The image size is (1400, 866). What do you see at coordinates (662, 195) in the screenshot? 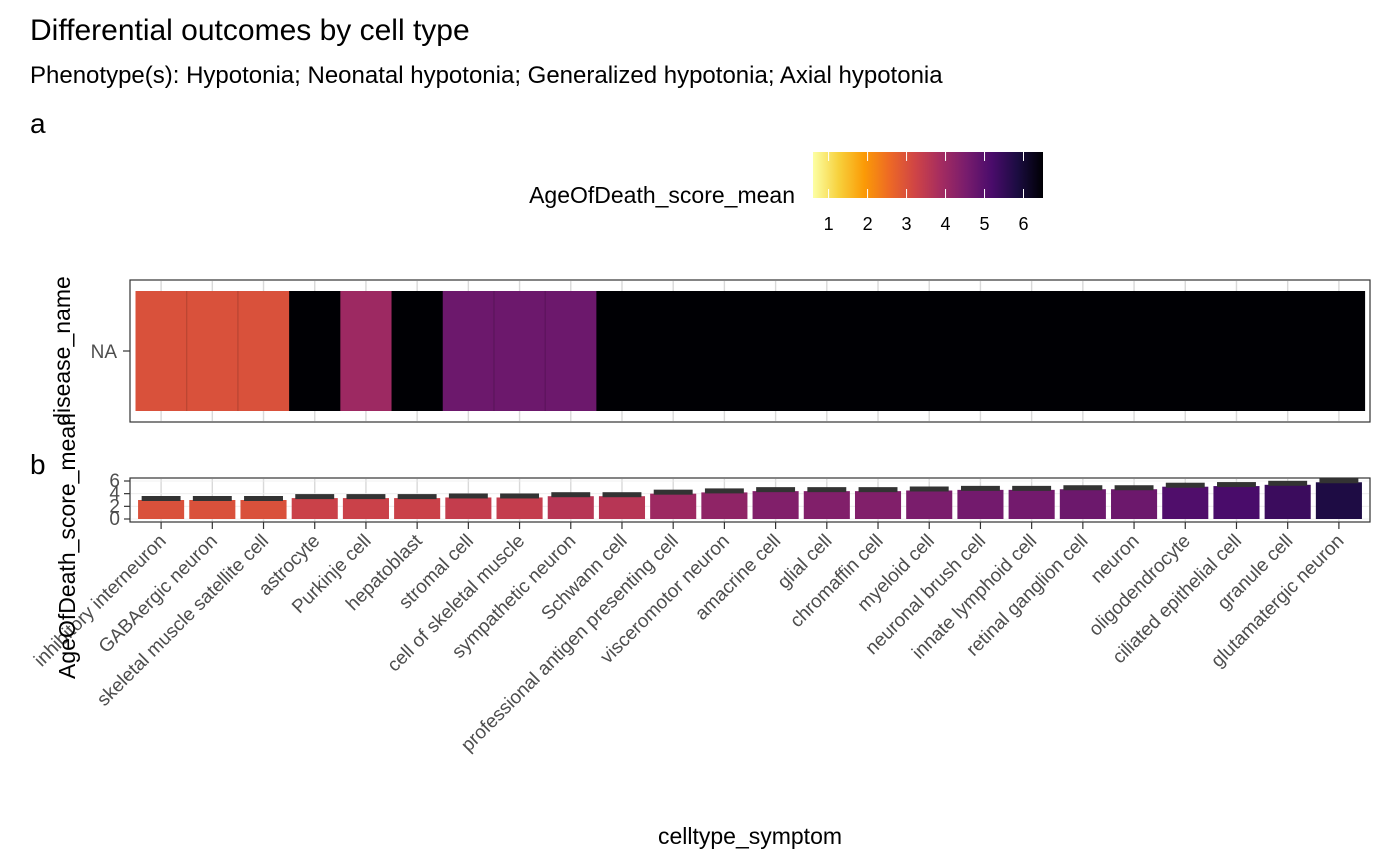
I see `legend-title: AgeOfDeath_score_mean` at bounding box center [662, 195].